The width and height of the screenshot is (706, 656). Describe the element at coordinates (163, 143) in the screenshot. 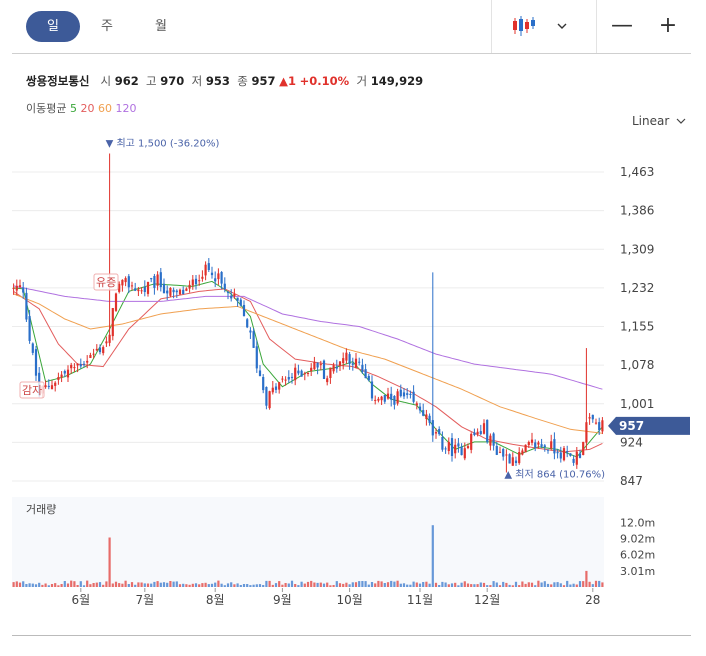

I see `high-annotation: ▼ 최고 1,500 (-36.20%)` at that location.